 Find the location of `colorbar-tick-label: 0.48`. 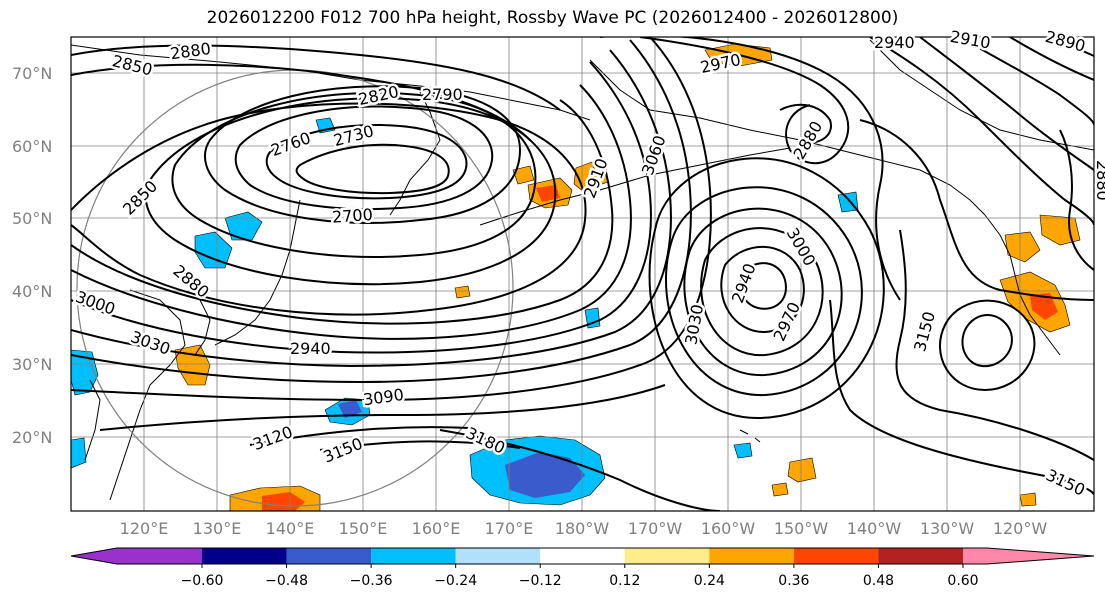

colorbar-tick-label: 0.48 is located at coordinates (878, 581).